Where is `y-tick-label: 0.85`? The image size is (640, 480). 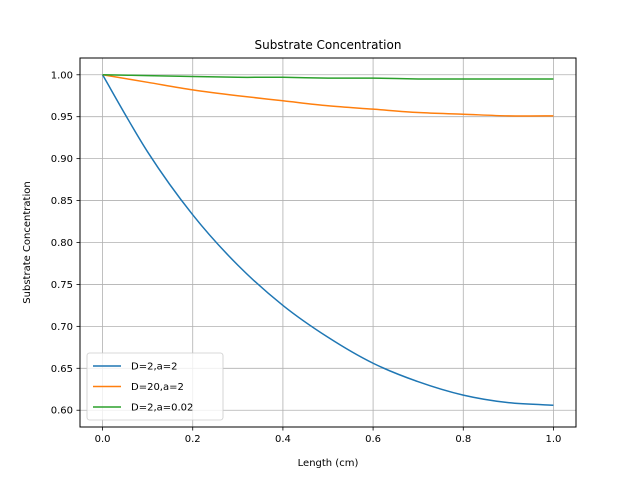
y-tick-label: 0.85 is located at coordinates (62, 201).